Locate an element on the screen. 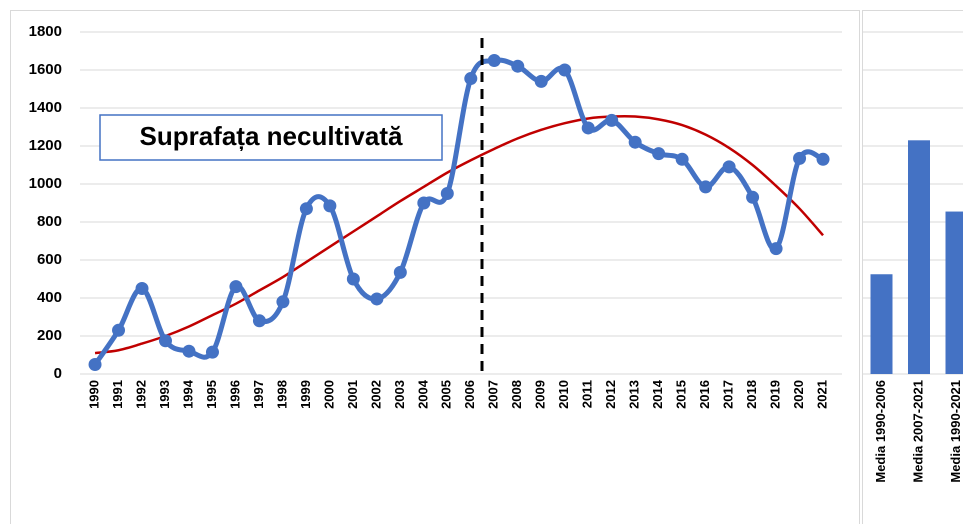  x-tick-label: 2015 is located at coordinates (681, 394).